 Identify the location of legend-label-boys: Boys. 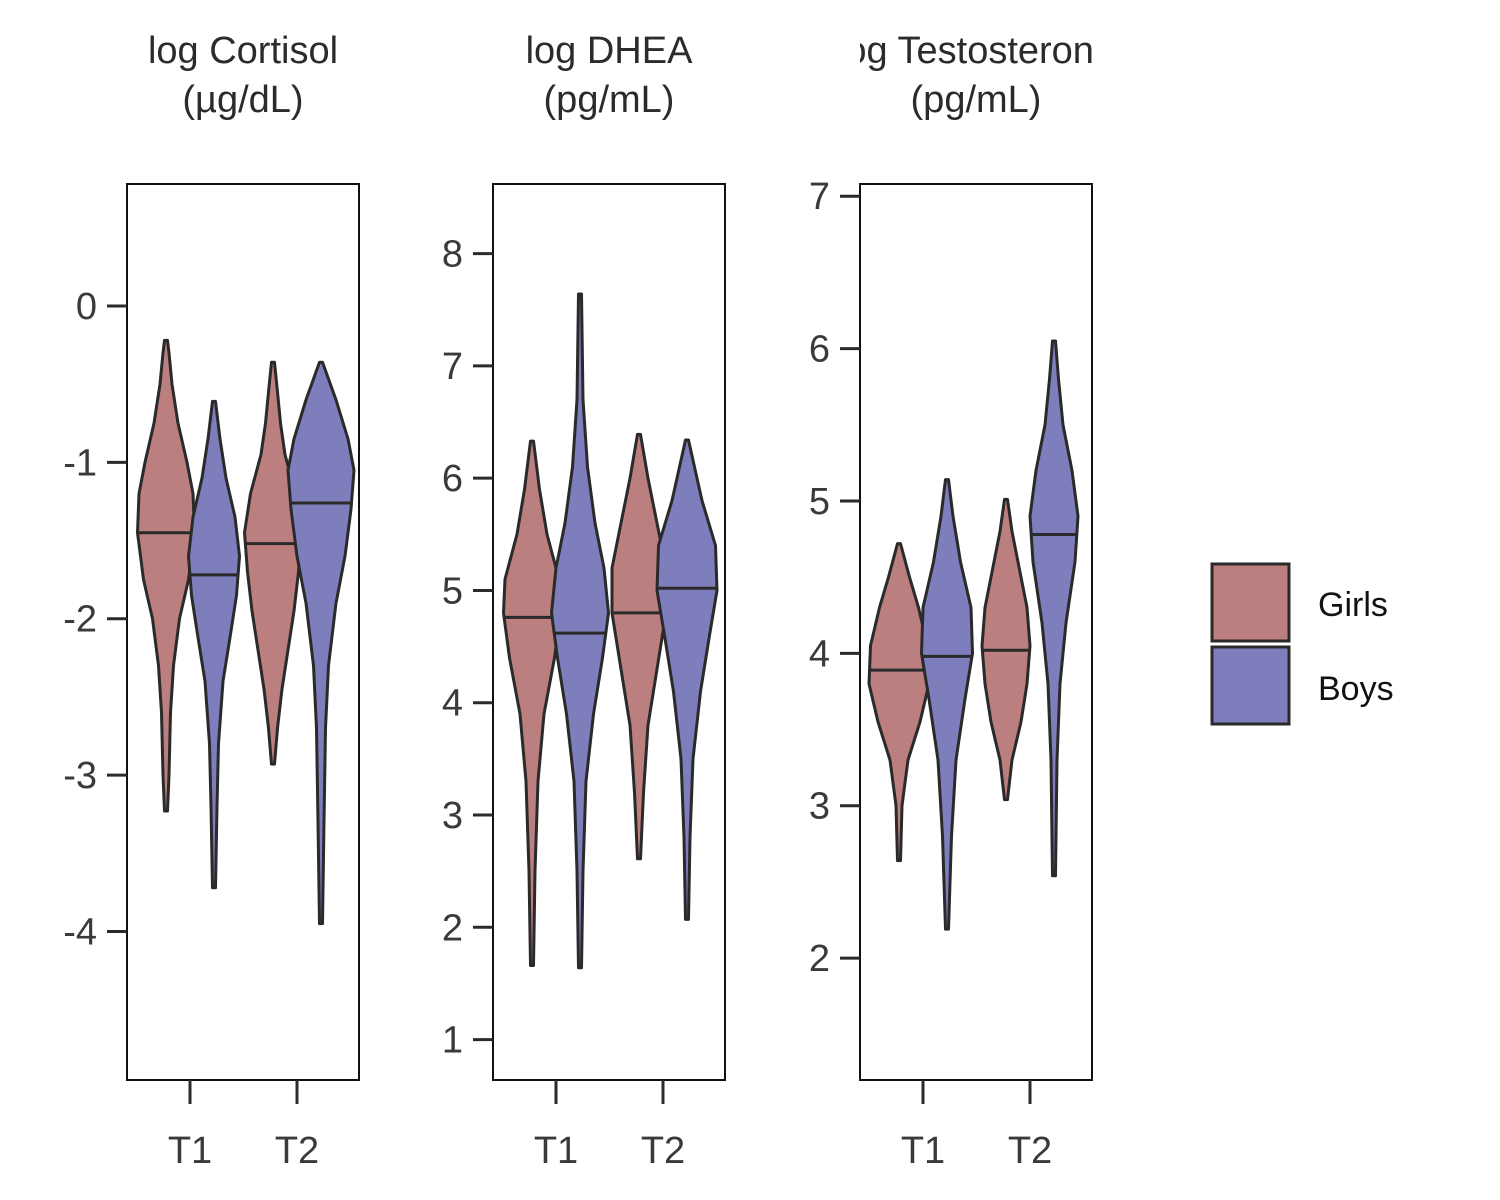
(1356, 689).